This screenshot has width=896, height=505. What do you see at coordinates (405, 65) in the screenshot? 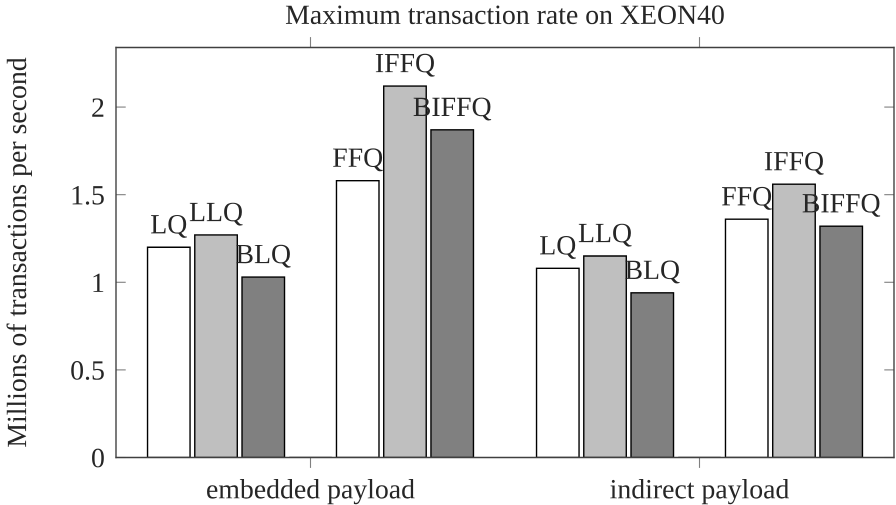
I see `series-label: IFFQ` at bounding box center [405, 65].